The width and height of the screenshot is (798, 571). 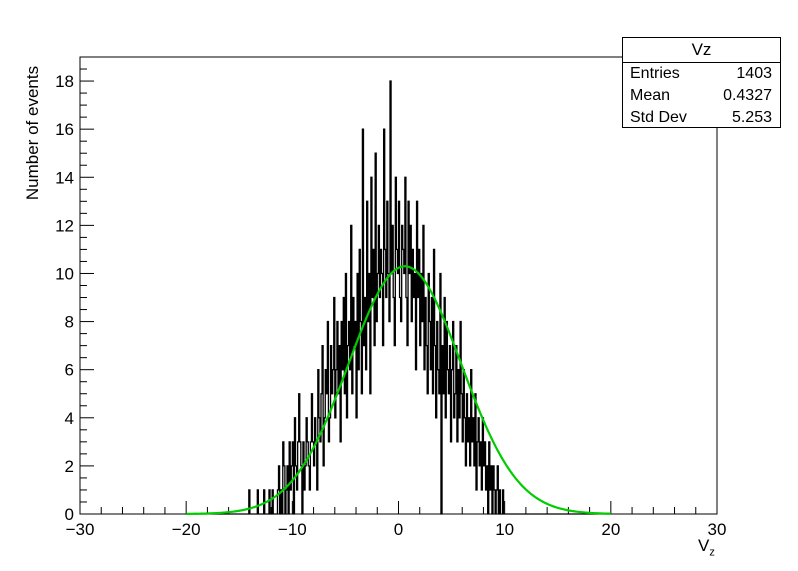 What do you see at coordinates (747, 95) in the screenshot?
I see `stats-value: 0.4327` at bounding box center [747, 95].